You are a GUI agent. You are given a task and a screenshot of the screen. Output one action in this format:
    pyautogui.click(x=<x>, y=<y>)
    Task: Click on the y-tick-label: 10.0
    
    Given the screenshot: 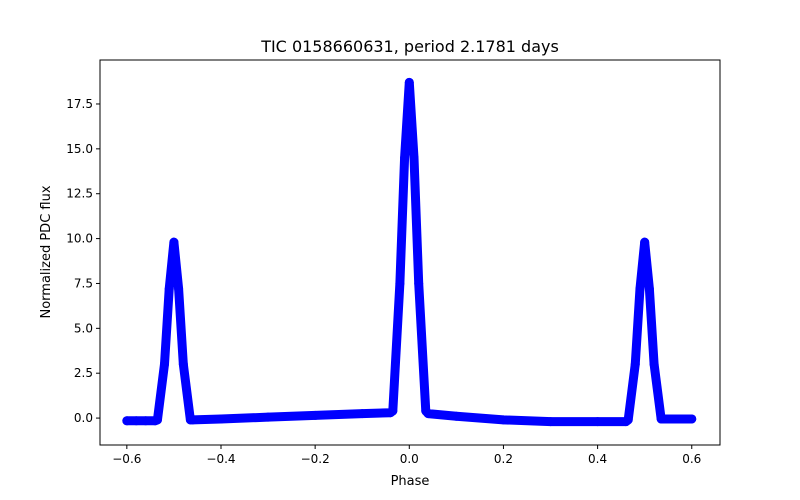 What is the action you would take?
    pyautogui.click(x=79, y=239)
    